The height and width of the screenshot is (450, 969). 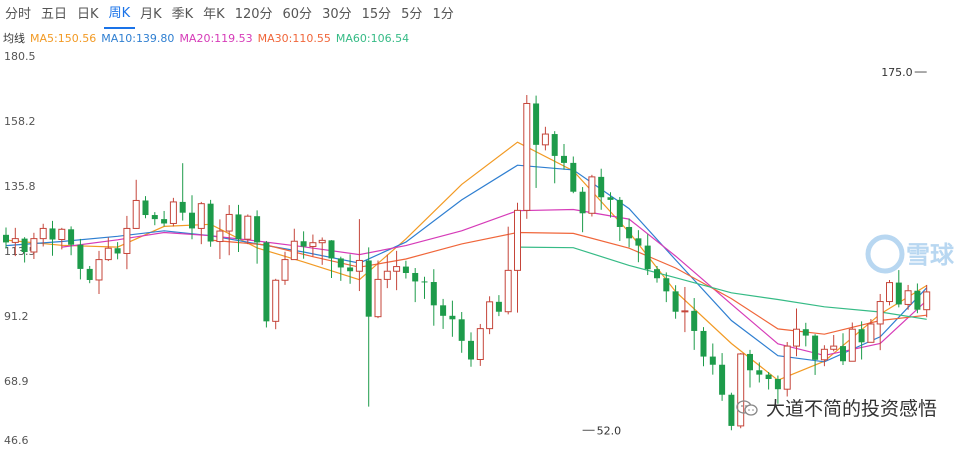 What do you see at coordinates (216, 38) in the screenshot?
I see `ma-legend-item-2: MA20:119.53` at bounding box center [216, 38].